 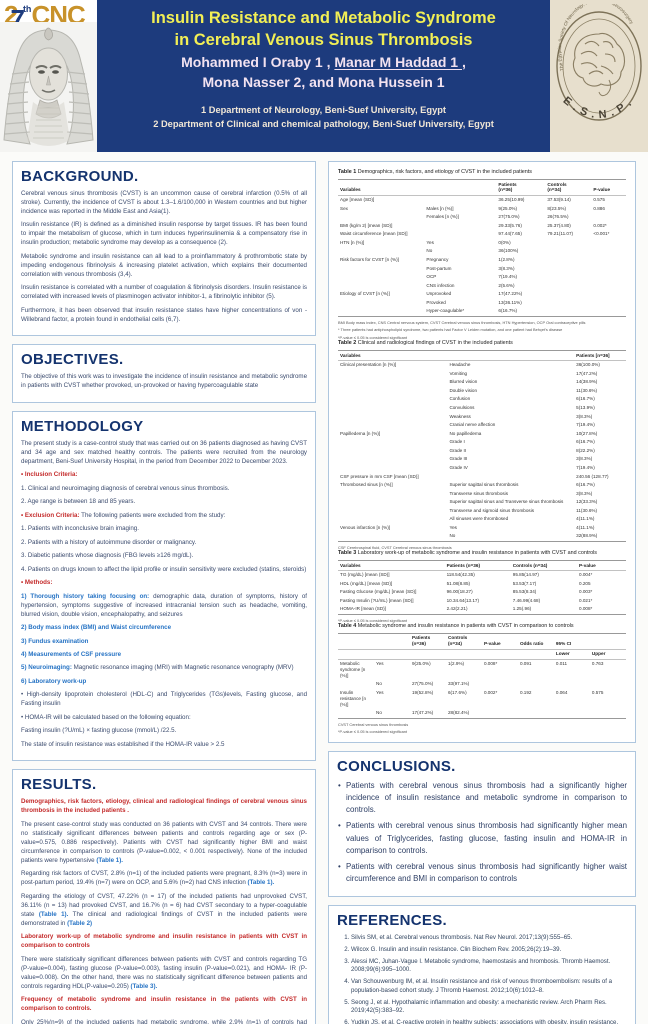 What do you see at coordinates (398, 61) in the screenshot?
I see `author-haddad-underlined: Manar M Haddad 1` at bounding box center [398, 61].